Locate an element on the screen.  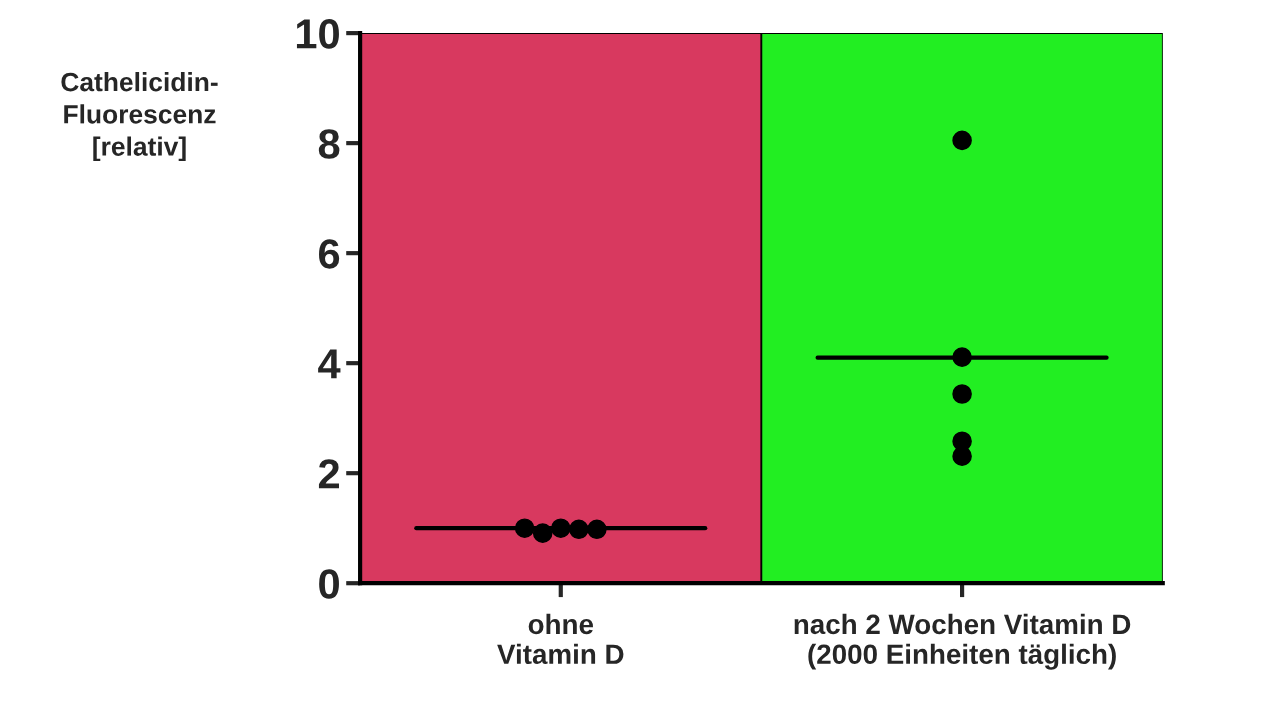
x-tick-label: nach 2 Wochen Vitamin D (2000 Einheiten täglich) is located at coordinates (962, 641).